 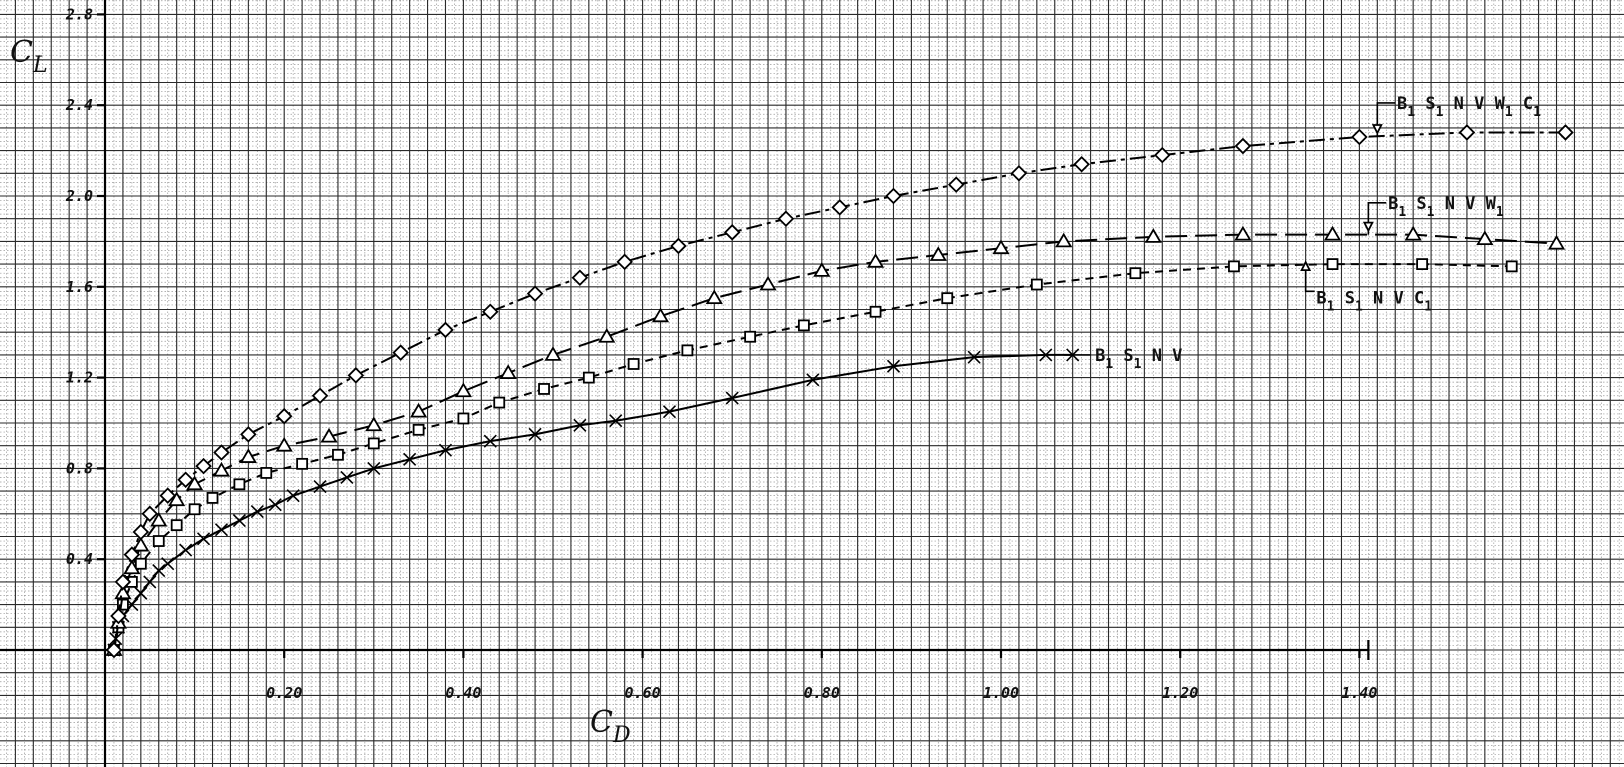 I want to click on leader-line-c1, so click(x=1309, y=278).